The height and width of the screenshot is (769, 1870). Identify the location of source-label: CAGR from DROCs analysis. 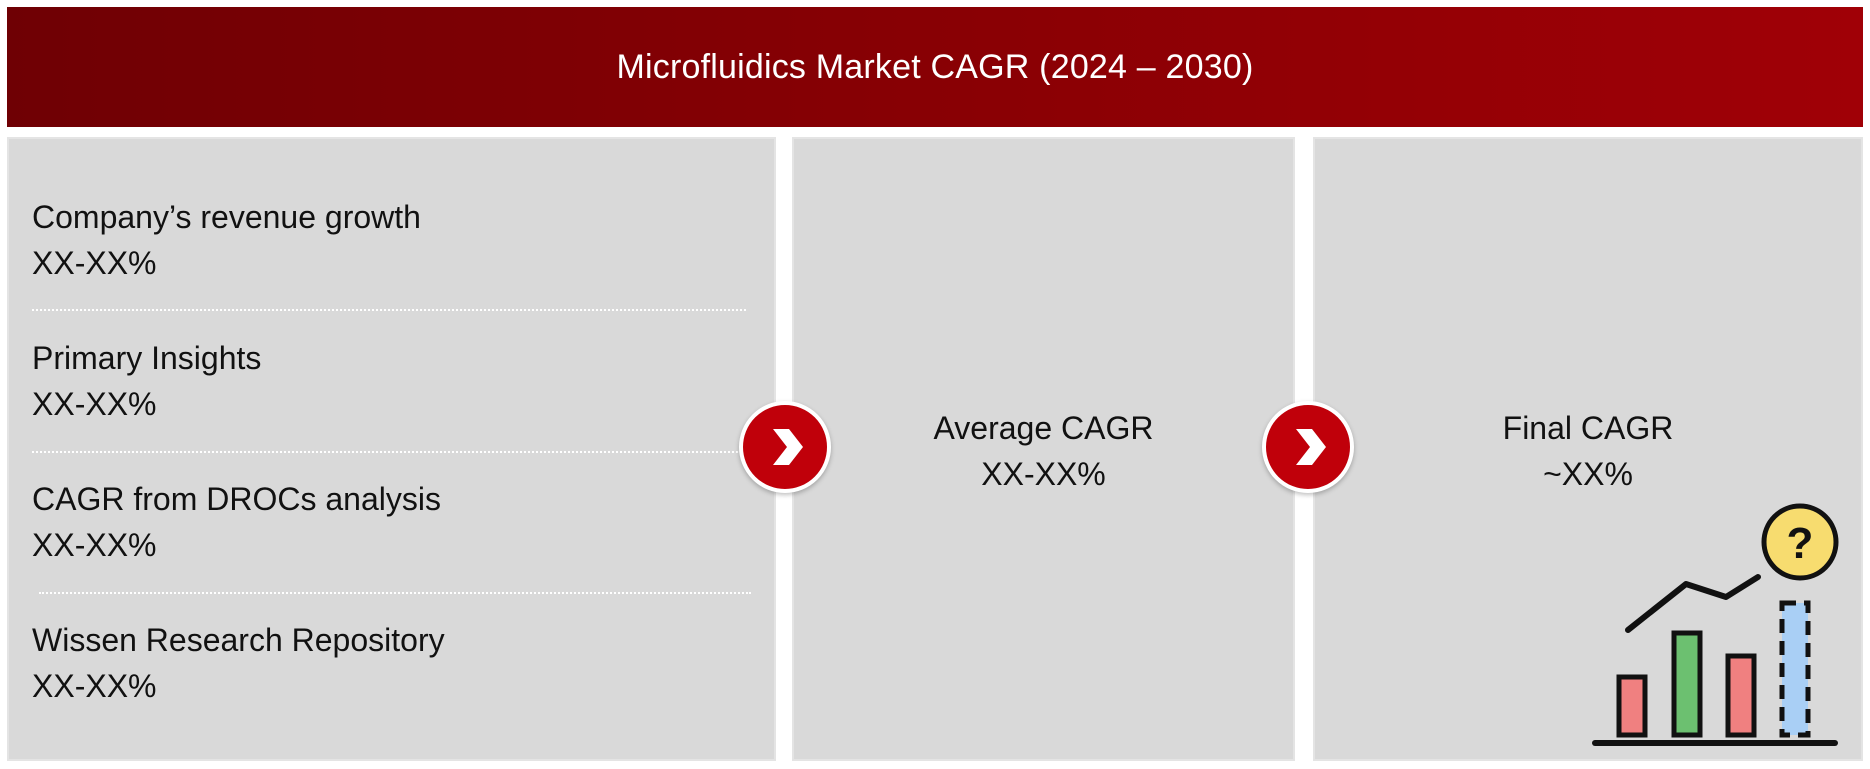
(236, 499).